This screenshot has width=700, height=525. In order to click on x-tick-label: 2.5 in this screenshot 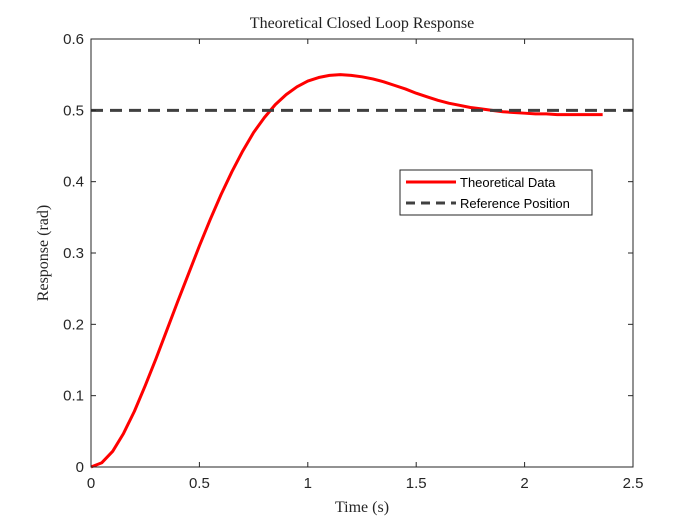, I will do `click(633, 483)`.